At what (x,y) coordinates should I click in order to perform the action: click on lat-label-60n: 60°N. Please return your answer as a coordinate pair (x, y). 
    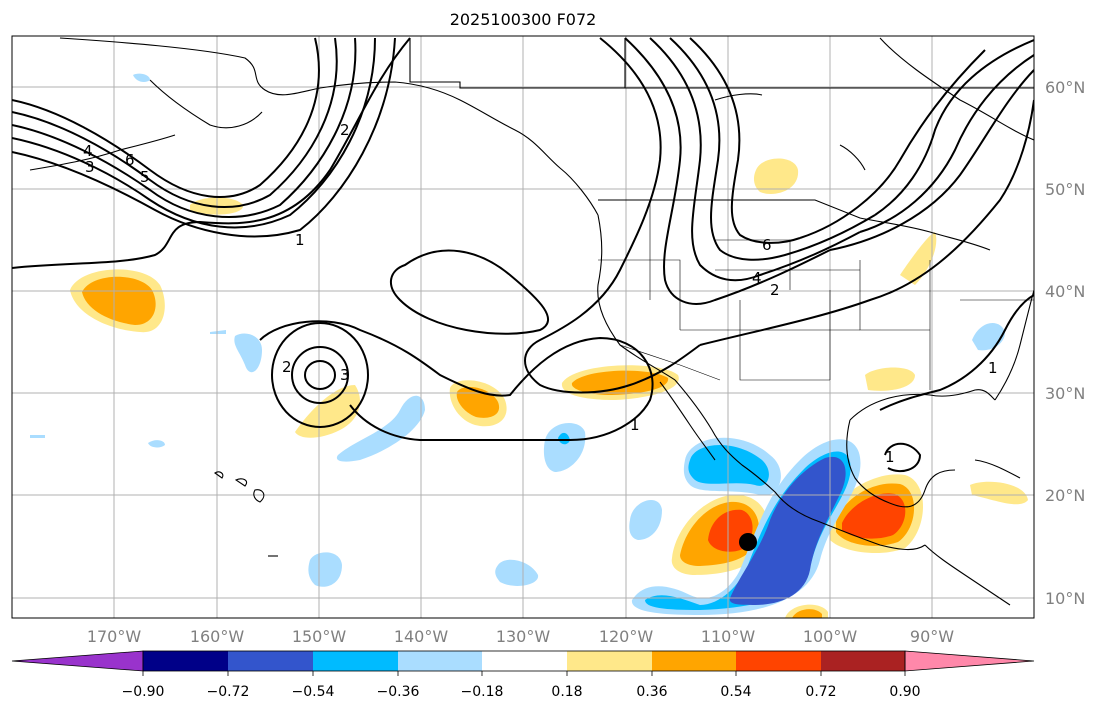
    Looking at the image, I should click on (1065, 87).